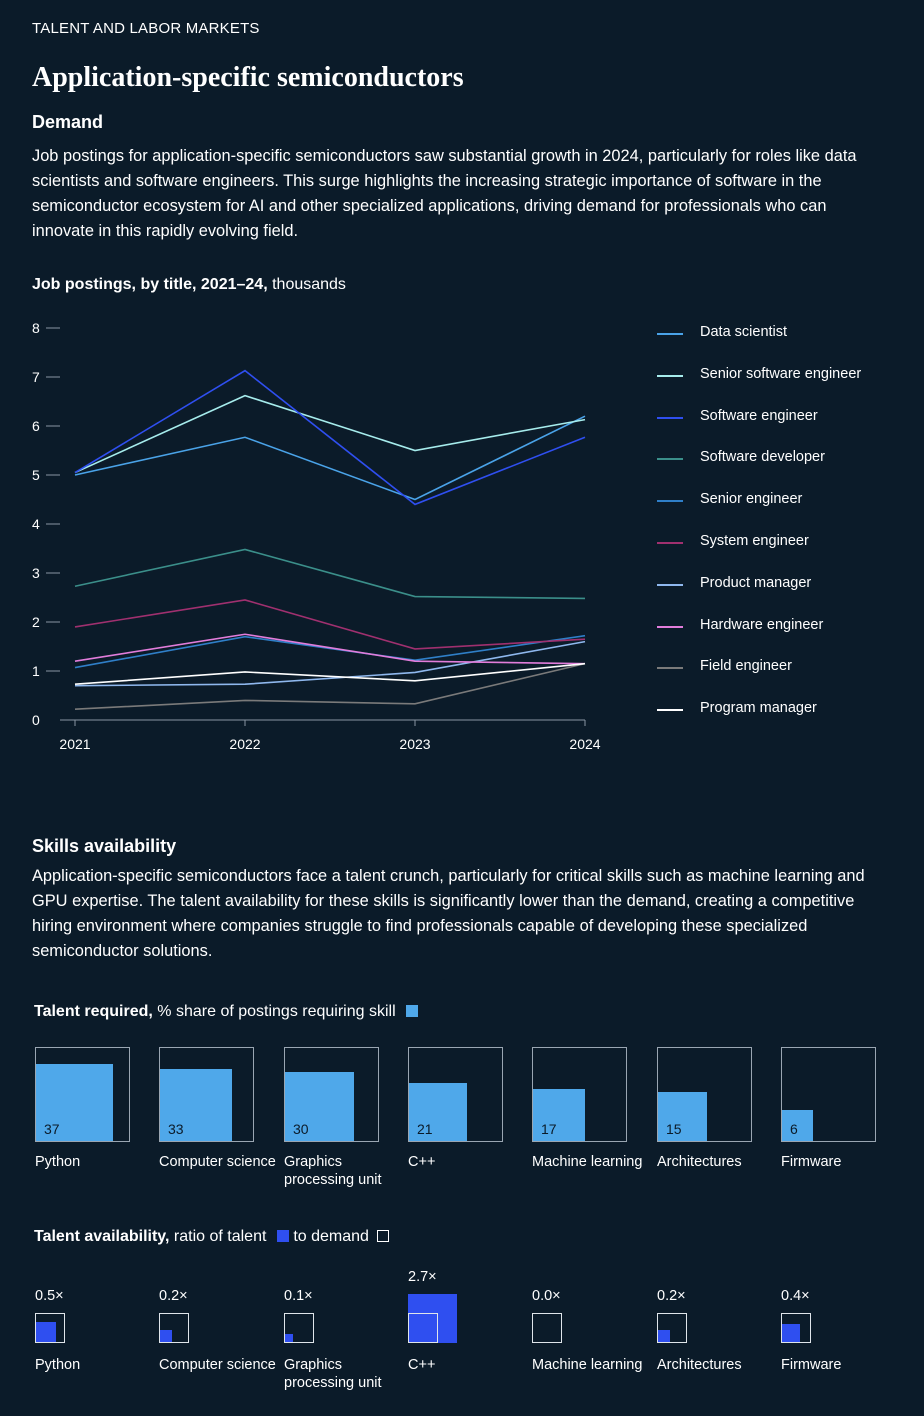  I want to click on talent-fill-firmware, so click(790, 1333).